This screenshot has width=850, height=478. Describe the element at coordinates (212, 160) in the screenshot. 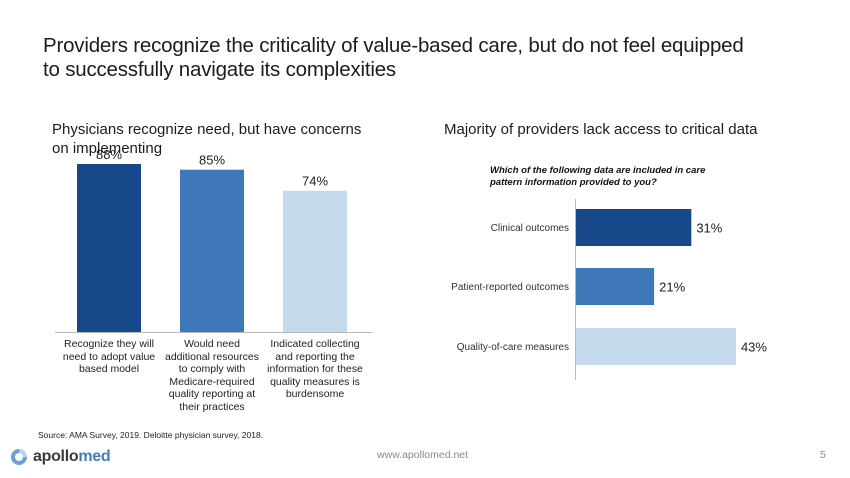

I see `vertical-bar-value-label: 85%` at that location.